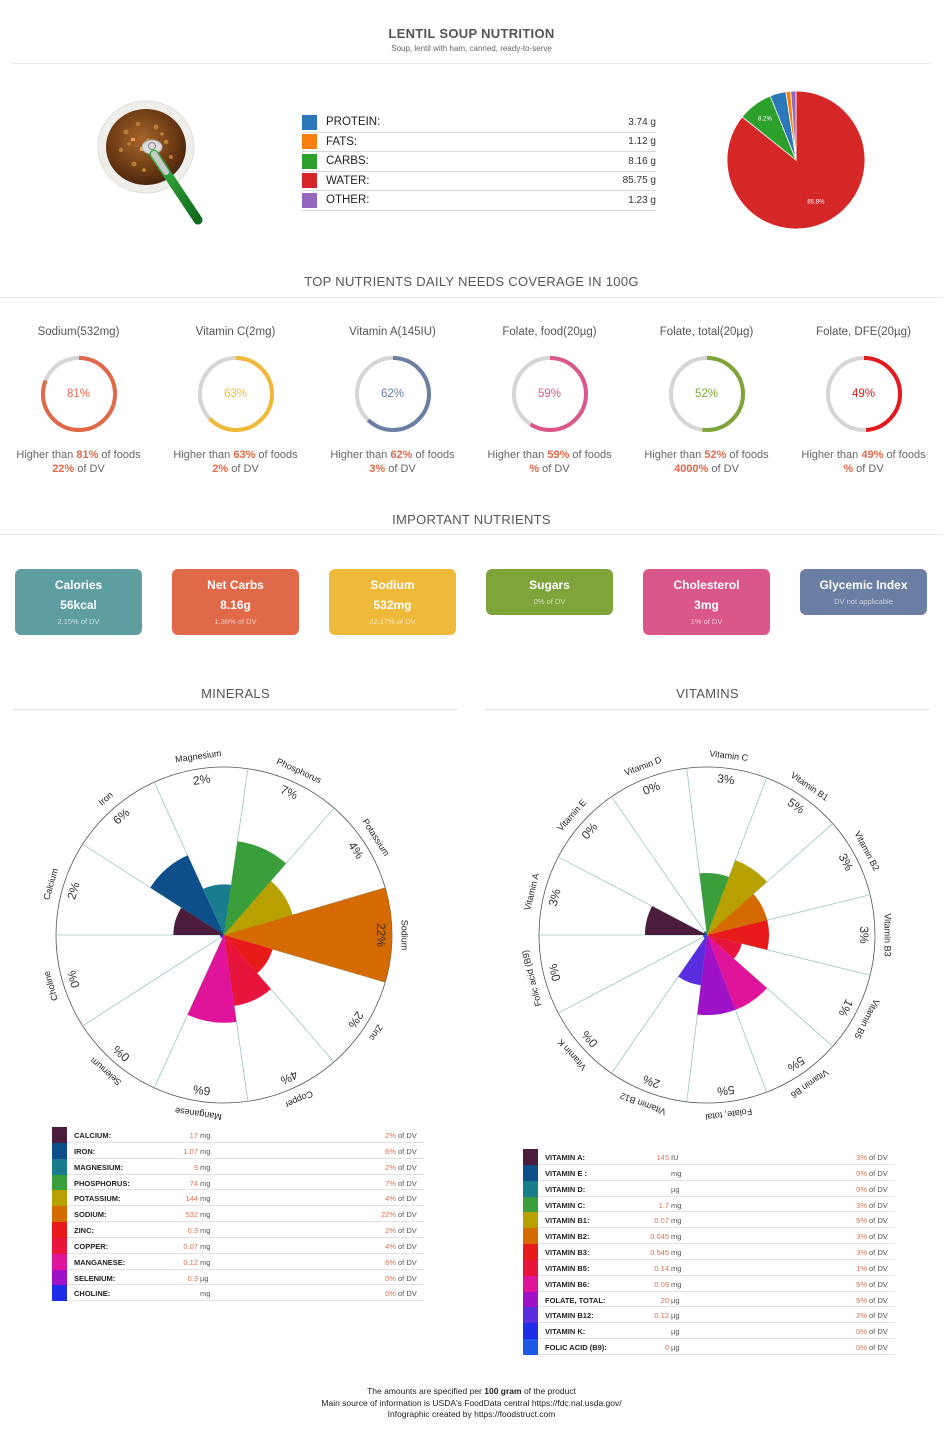 The height and width of the screenshot is (1435, 950). Describe the element at coordinates (84, 1231) in the screenshot. I see `nutrient-name: ZINC:` at that location.